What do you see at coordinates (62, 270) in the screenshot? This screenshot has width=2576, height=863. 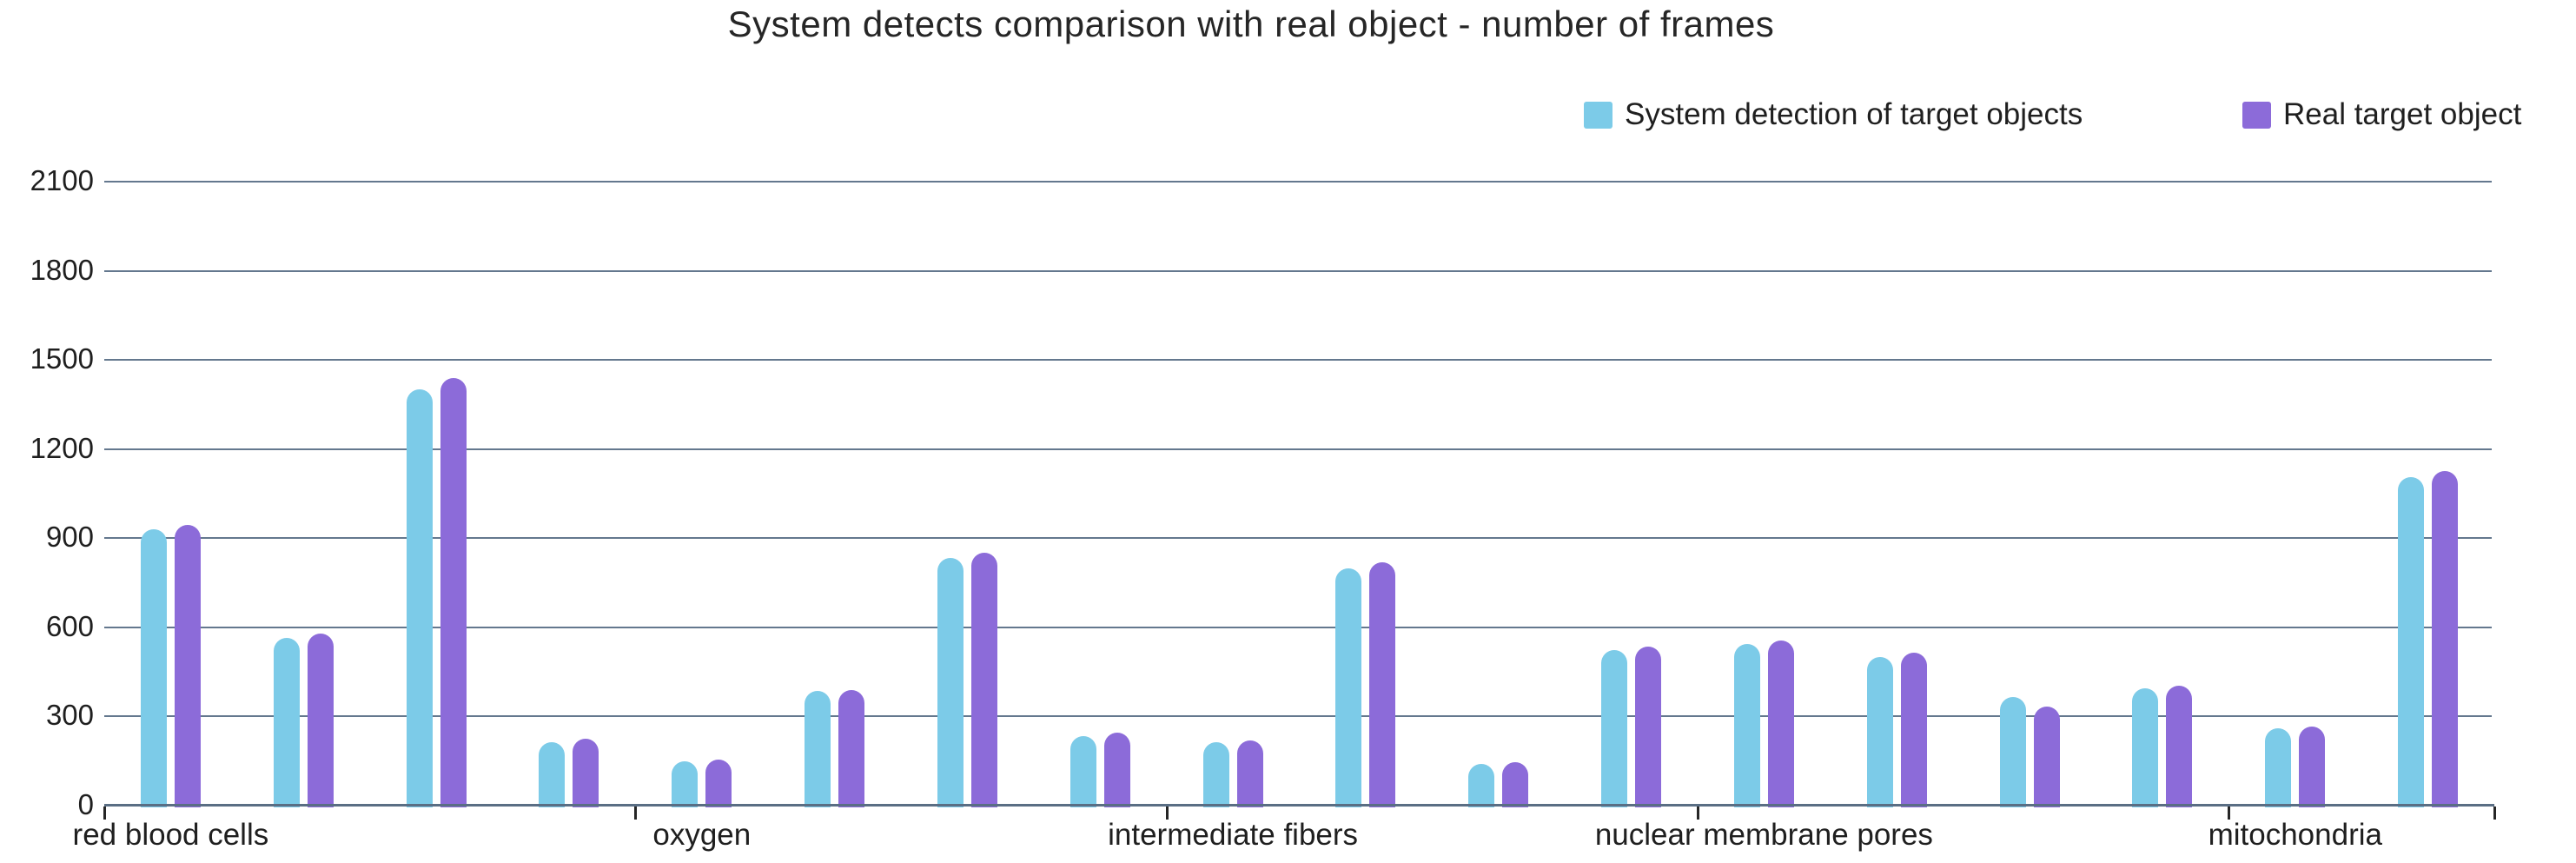 I see `y-axis-label-1800: 1800` at bounding box center [62, 270].